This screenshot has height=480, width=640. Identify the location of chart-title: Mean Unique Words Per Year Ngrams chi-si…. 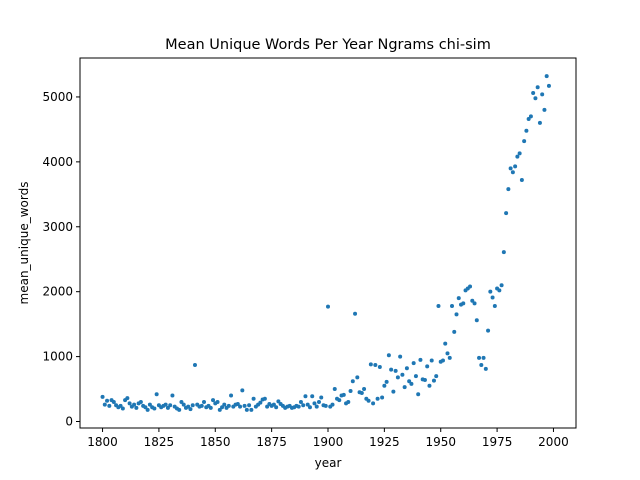
(328, 45).